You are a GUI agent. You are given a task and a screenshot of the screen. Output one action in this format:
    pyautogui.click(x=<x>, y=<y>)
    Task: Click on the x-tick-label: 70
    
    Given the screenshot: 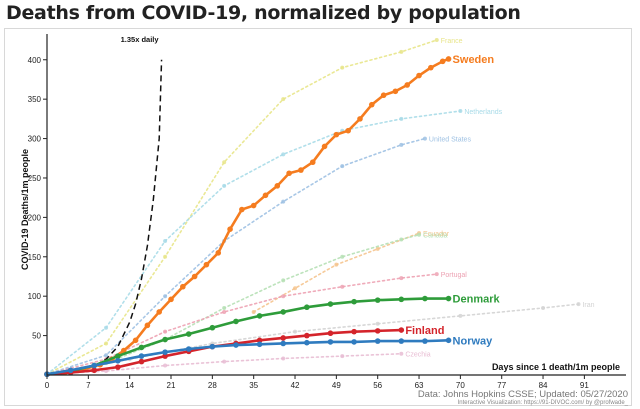 What is the action you would take?
    pyautogui.click(x=460, y=385)
    